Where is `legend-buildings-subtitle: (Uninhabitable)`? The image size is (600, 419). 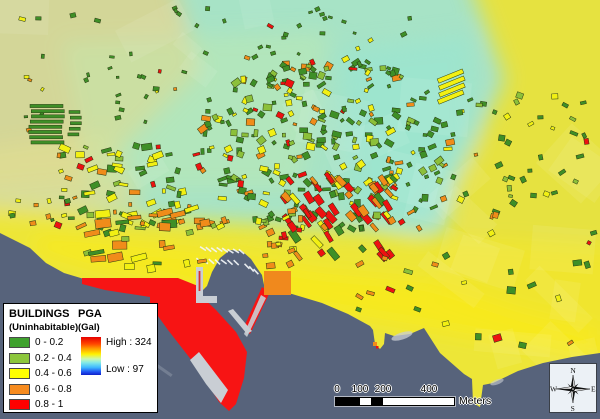 legend-buildings-subtitle: (Uninhabitable) is located at coordinates (44, 327).